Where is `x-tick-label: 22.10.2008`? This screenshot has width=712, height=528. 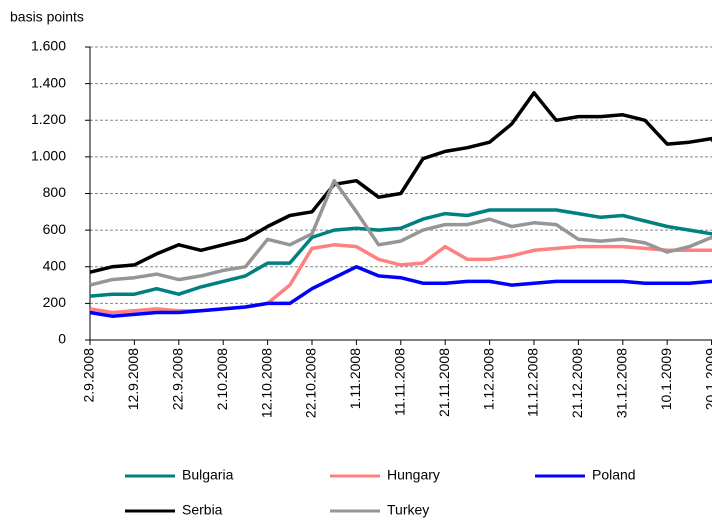 x-tick-label: 22.10.2008 is located at coordinates (311, 383).